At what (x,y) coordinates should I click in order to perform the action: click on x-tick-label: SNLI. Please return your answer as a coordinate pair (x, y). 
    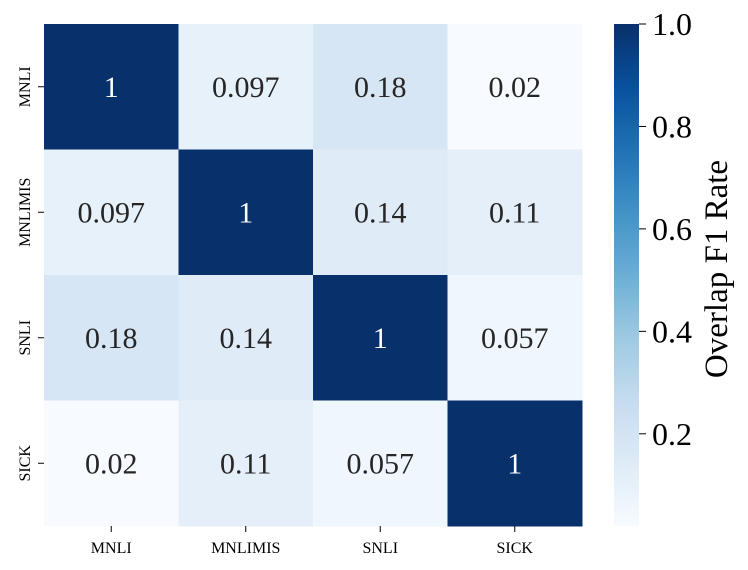
    Looking at the image, I should click on (380, 548).